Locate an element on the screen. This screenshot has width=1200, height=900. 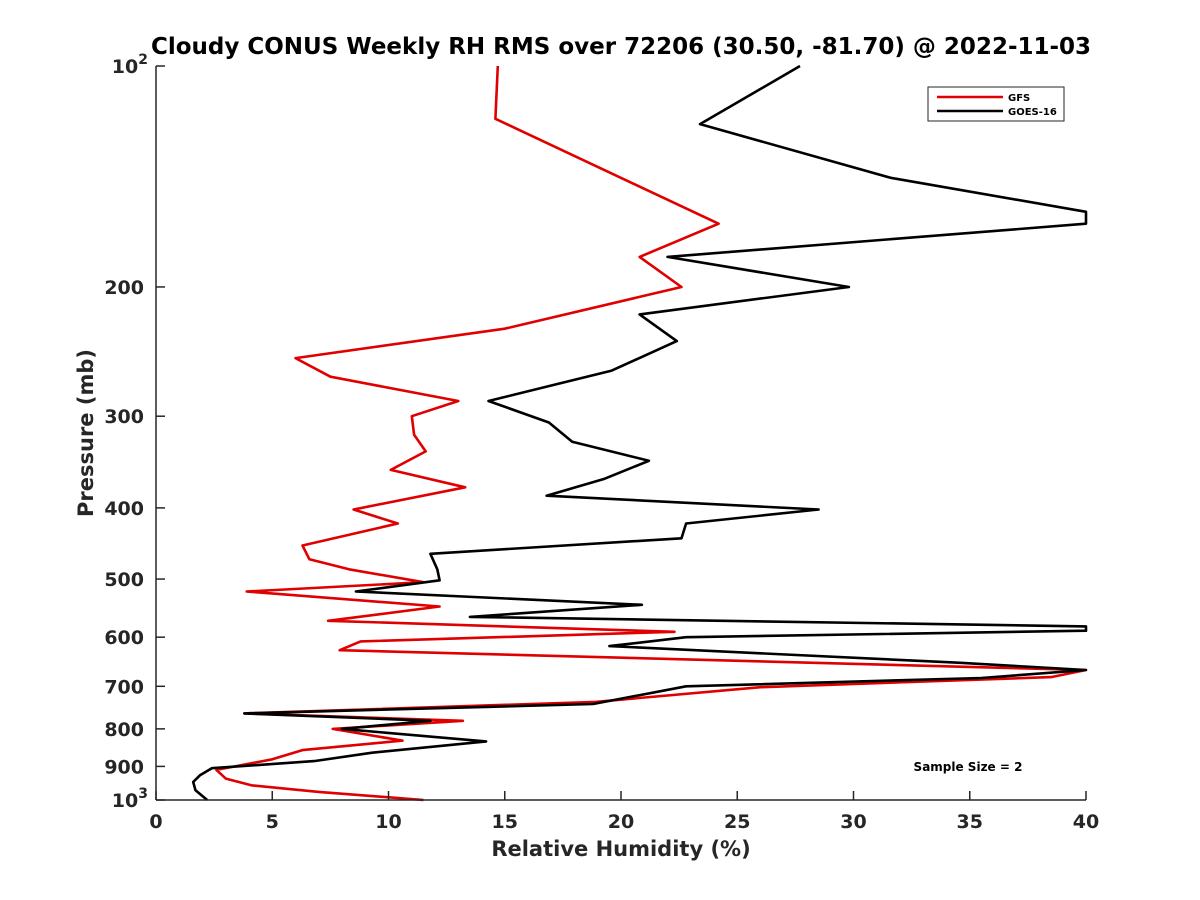
x-tick-label: 35 is located at coordinates (970, 822).